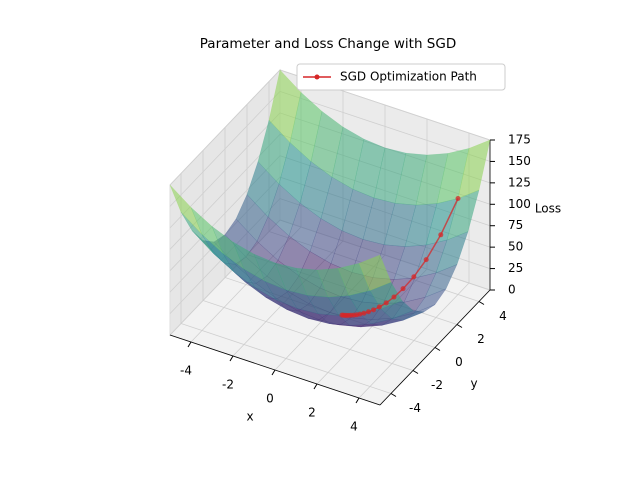 The width and height of the screenshot is (640, 484). Describe the element at coordinates (249, 417) in the screenshot. I see `x-axis-label: x` at that location.